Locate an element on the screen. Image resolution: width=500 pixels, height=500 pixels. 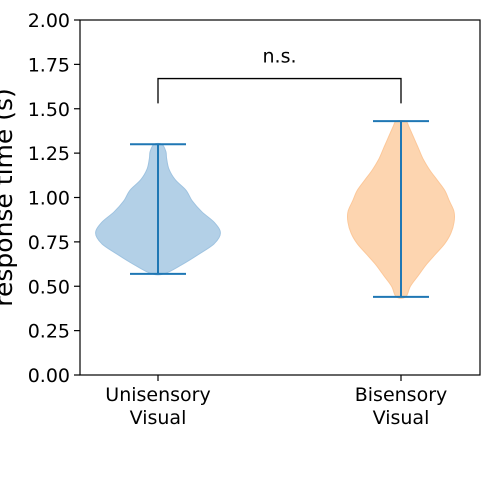
y-tick-label: 2.00 is located at coordinates (49, 21).